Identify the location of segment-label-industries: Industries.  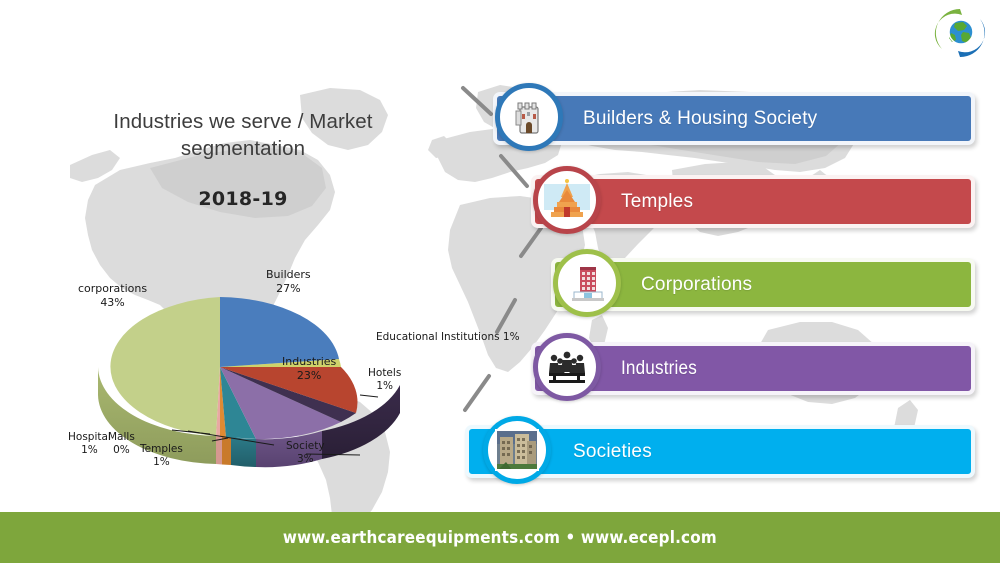
(659, 368).